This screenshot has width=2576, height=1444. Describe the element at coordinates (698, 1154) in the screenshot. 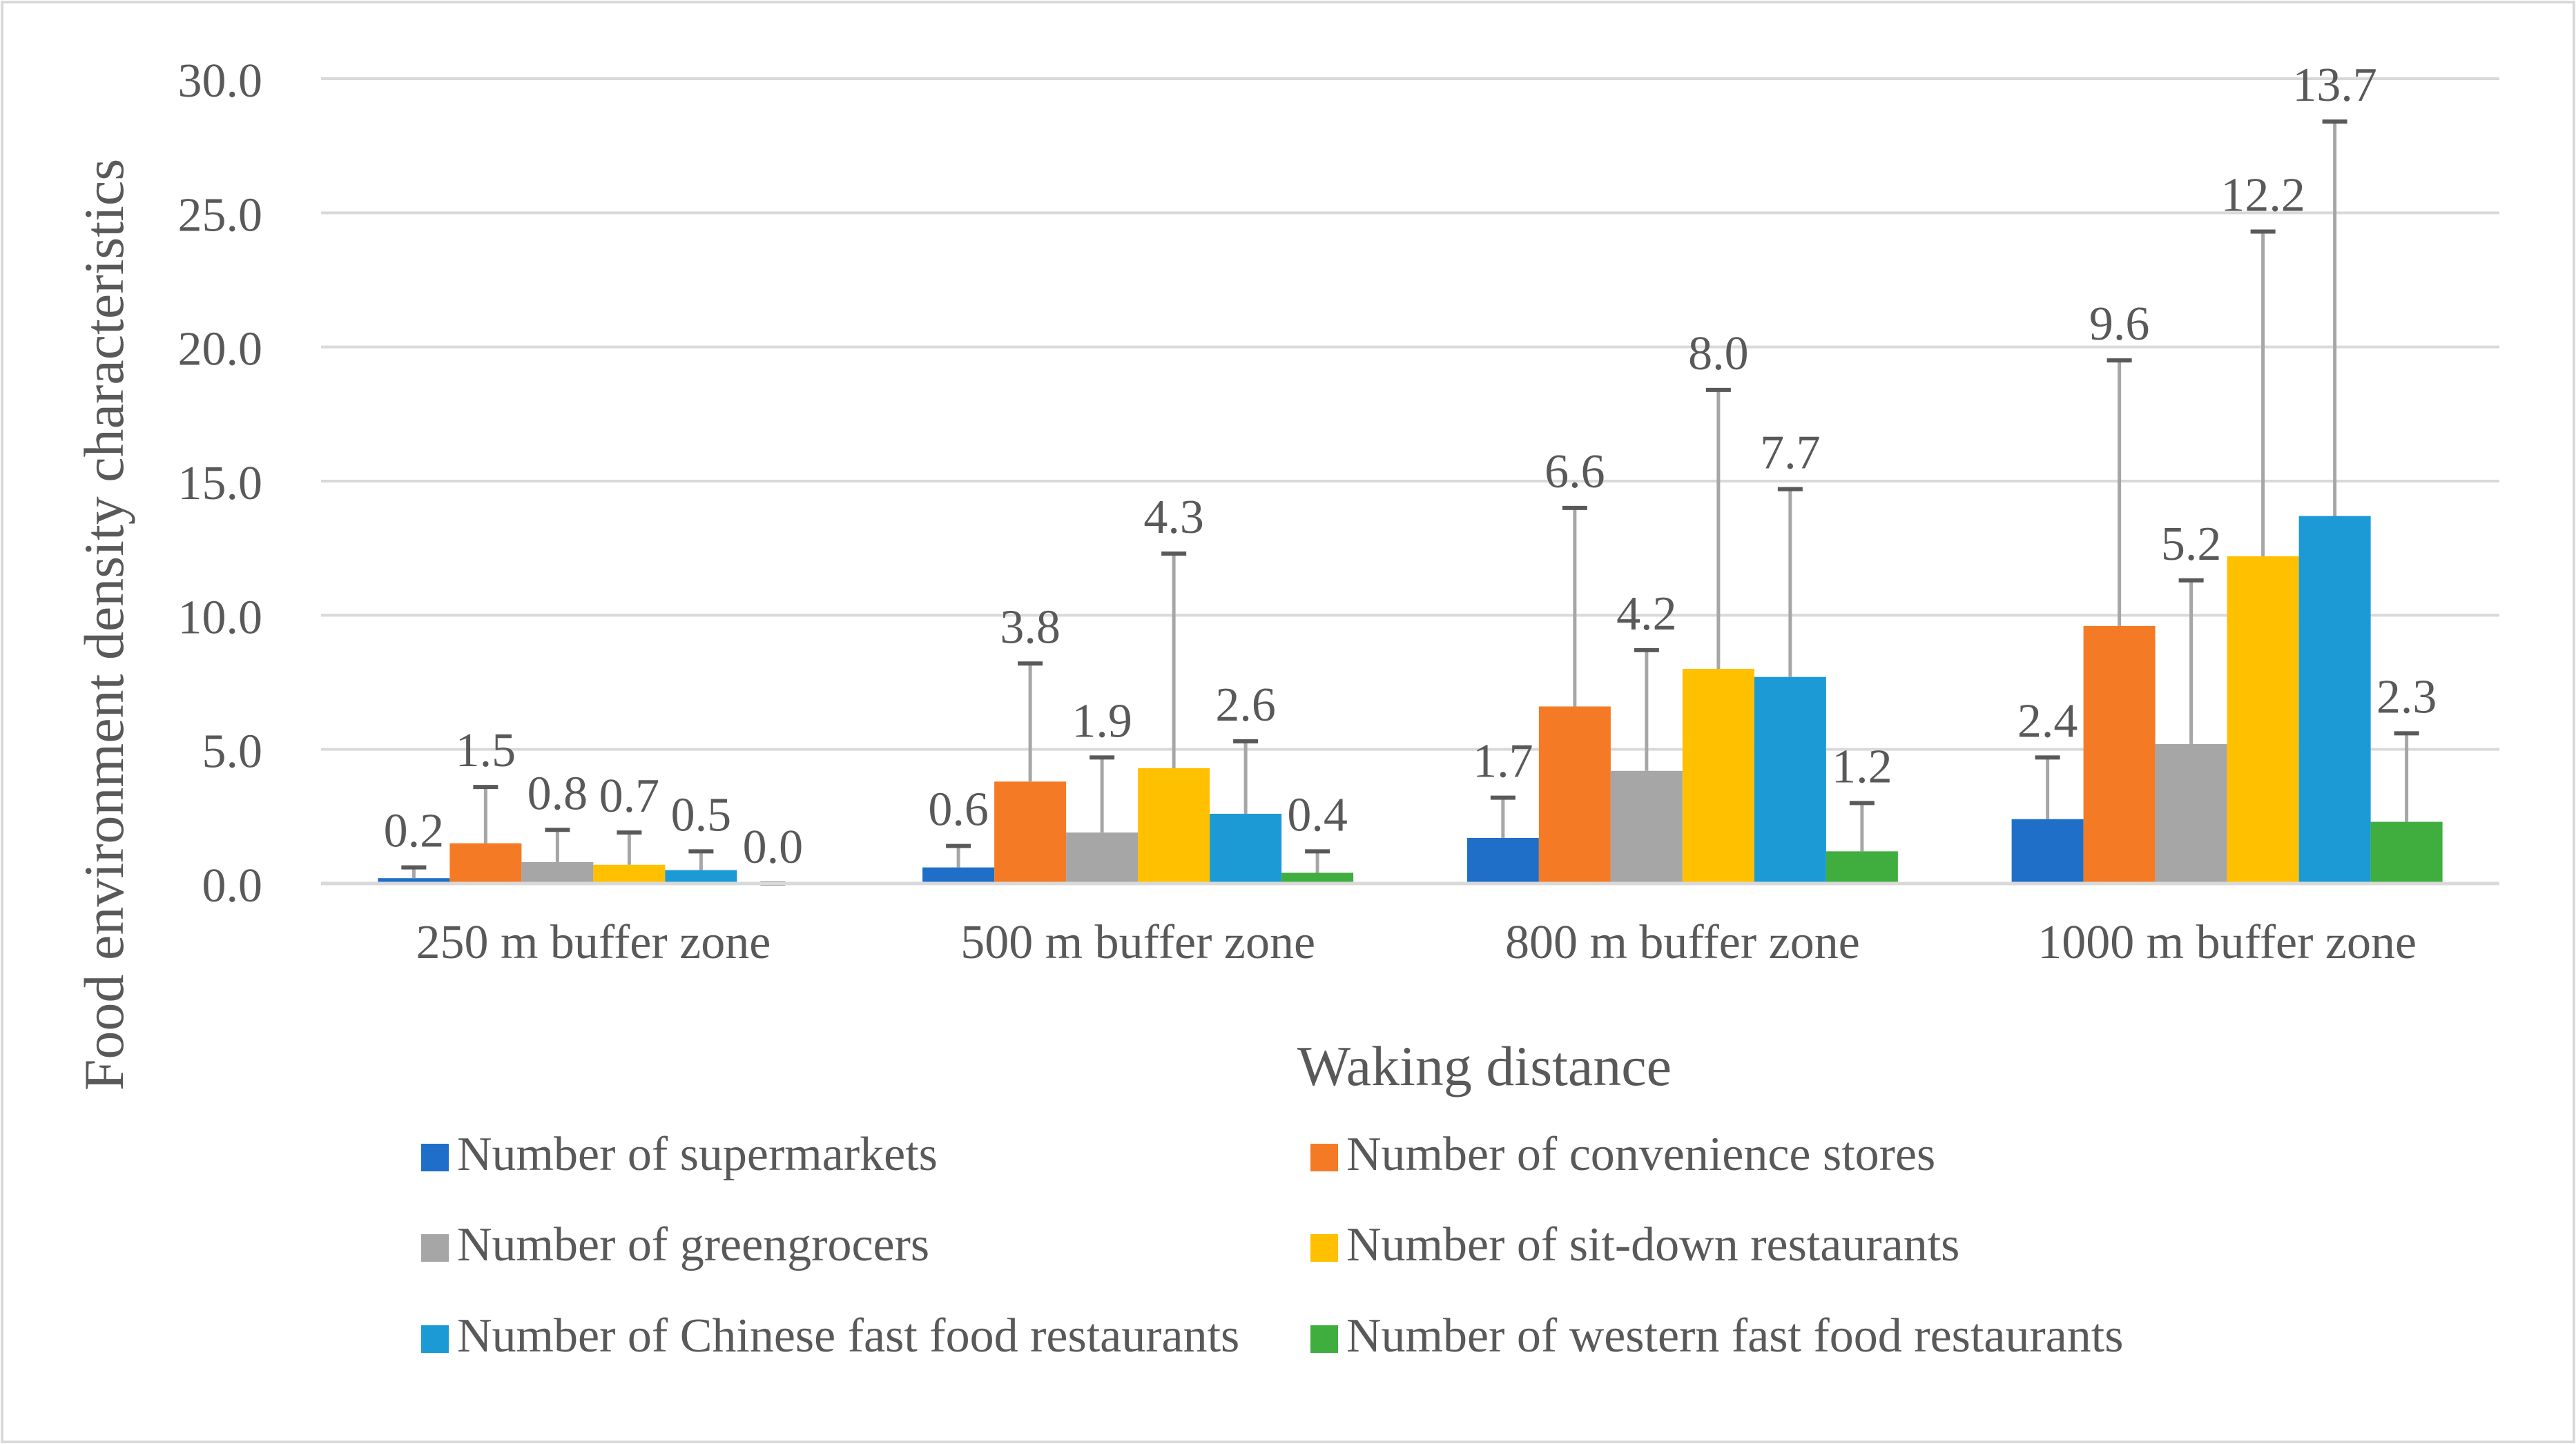

I see `legend-label: Number of supermarkets` at that location.